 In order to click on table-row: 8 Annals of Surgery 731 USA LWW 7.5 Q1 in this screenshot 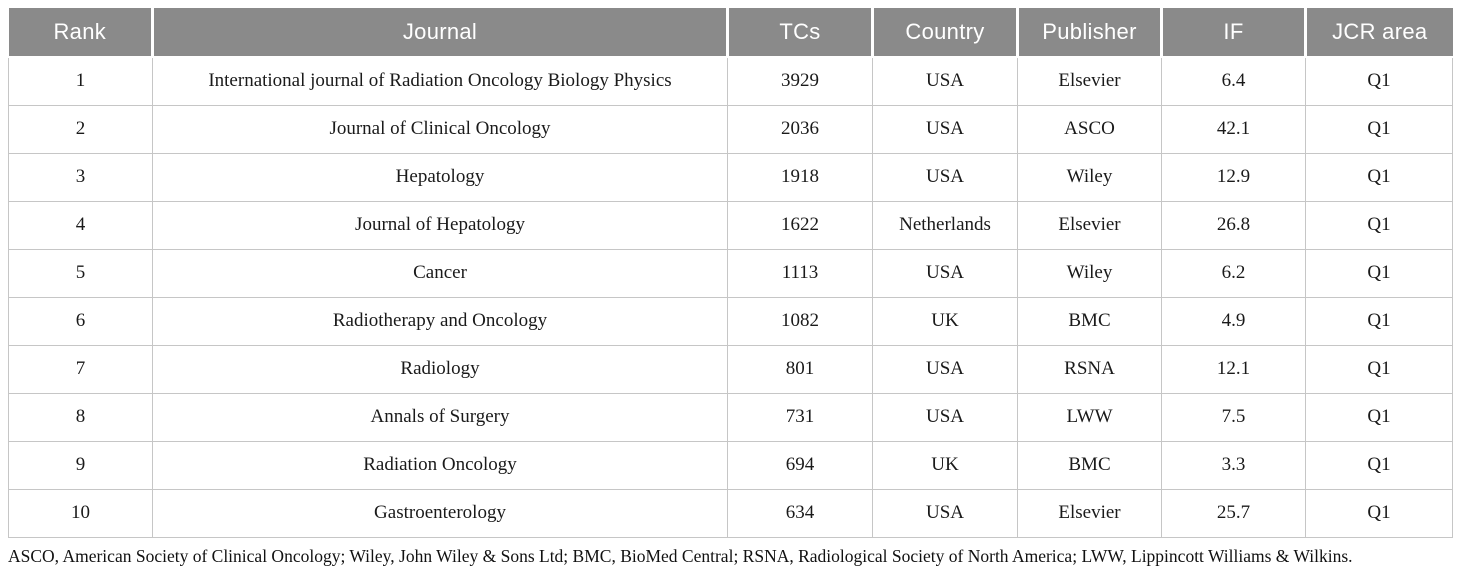, I will do `click(730, 417)`.